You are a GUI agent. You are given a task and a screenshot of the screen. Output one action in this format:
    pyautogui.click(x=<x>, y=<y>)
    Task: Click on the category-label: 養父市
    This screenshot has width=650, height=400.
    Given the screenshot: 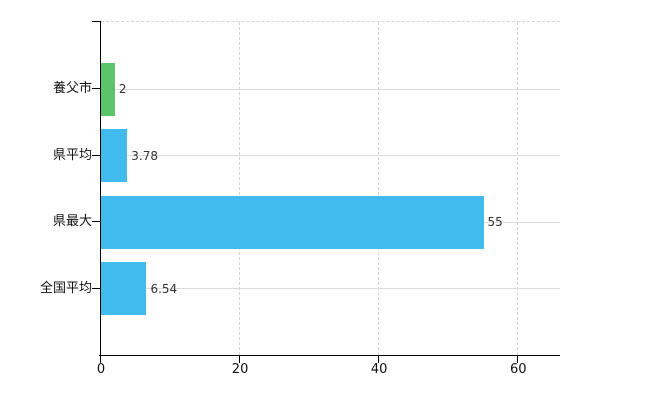 What is the action you would take?
    pyautogui.click(x=72, y=88)
    